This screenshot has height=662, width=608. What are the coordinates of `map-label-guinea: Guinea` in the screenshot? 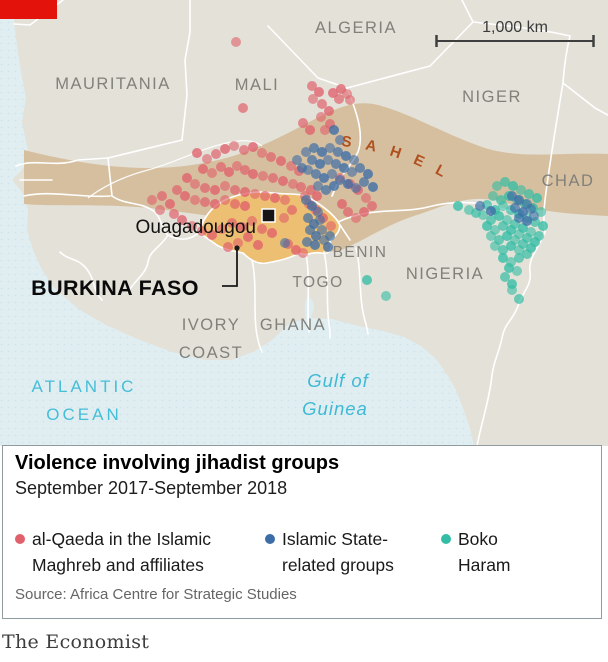 It's located at (335, 408).